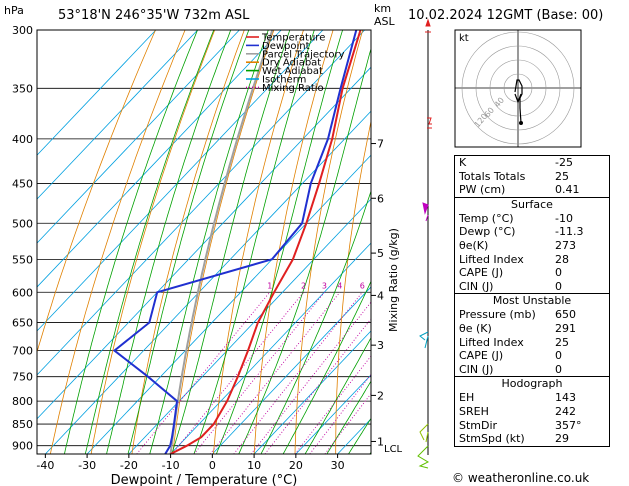 Image resolution: width=629 pixels, height=486 pixels. What do you see at coordinates (567, 190) in the screenshot?
I see `index-value: 0.41` at bounding box center [567, 190].